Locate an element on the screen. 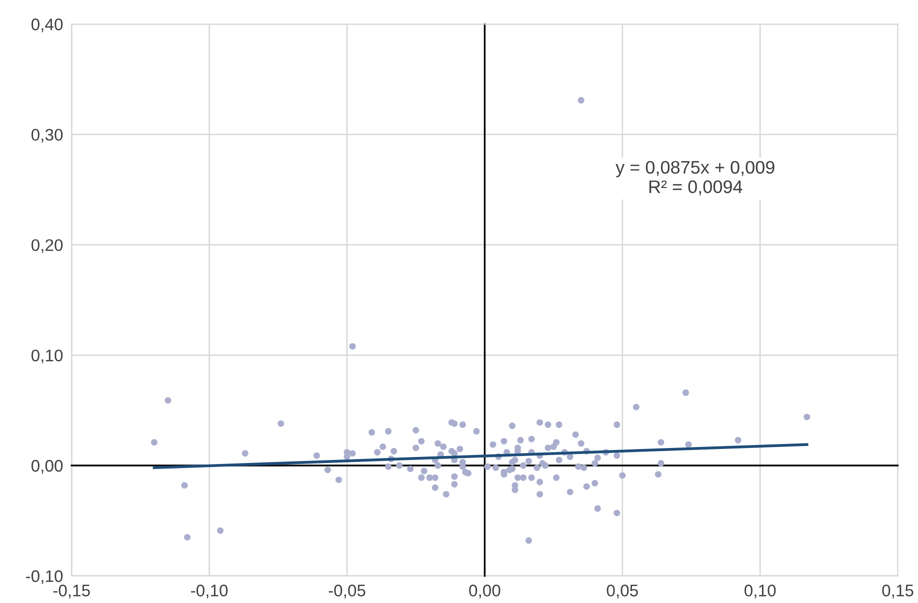  annotation: R² = 0,0094 is located at coordinates (695, 188).